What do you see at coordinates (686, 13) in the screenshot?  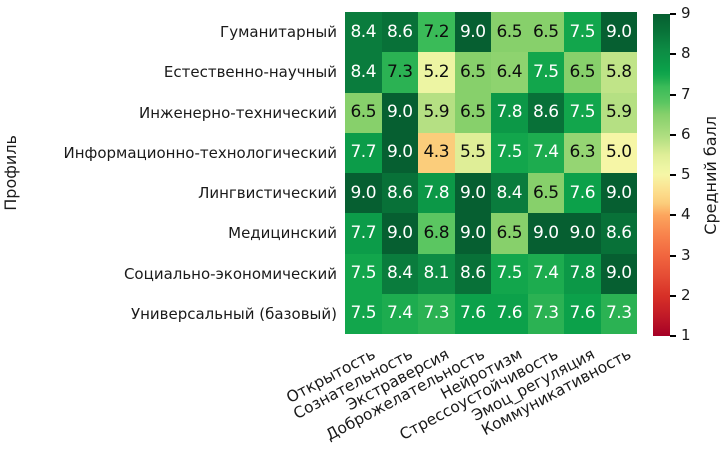 I see `colorbar-tick-label: 9` at bounding box center [686, 13].